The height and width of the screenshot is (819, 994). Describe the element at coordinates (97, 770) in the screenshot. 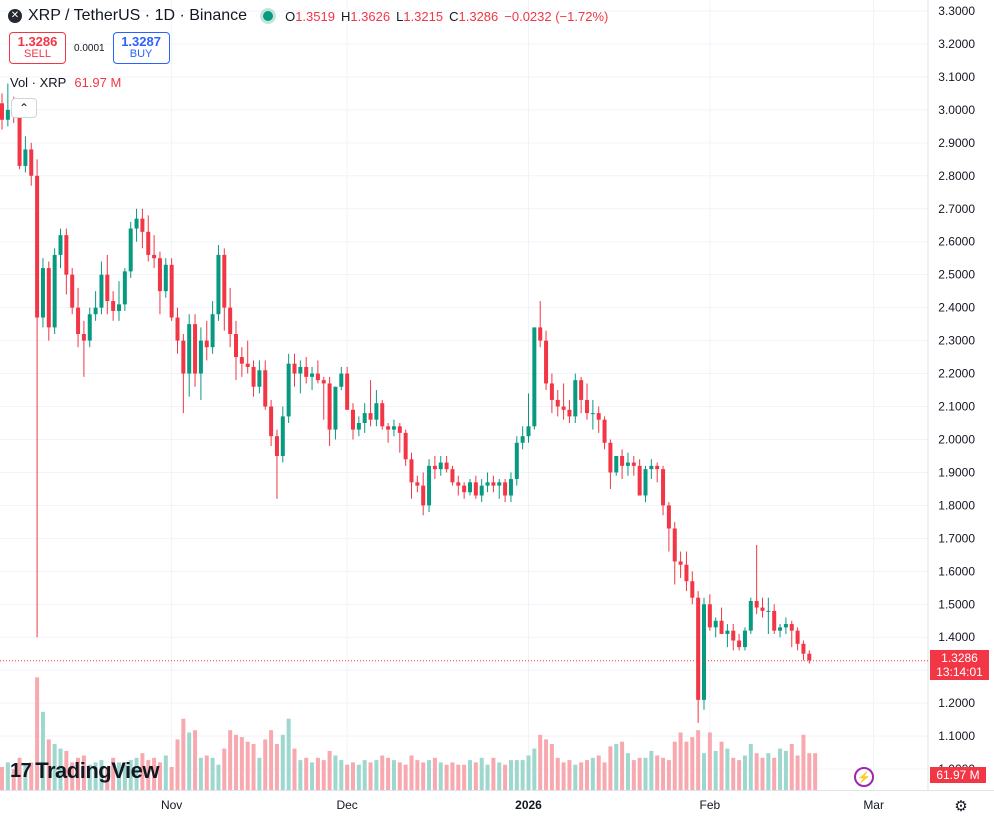

I see `tradingview-wordmark: TradingView` at that location.